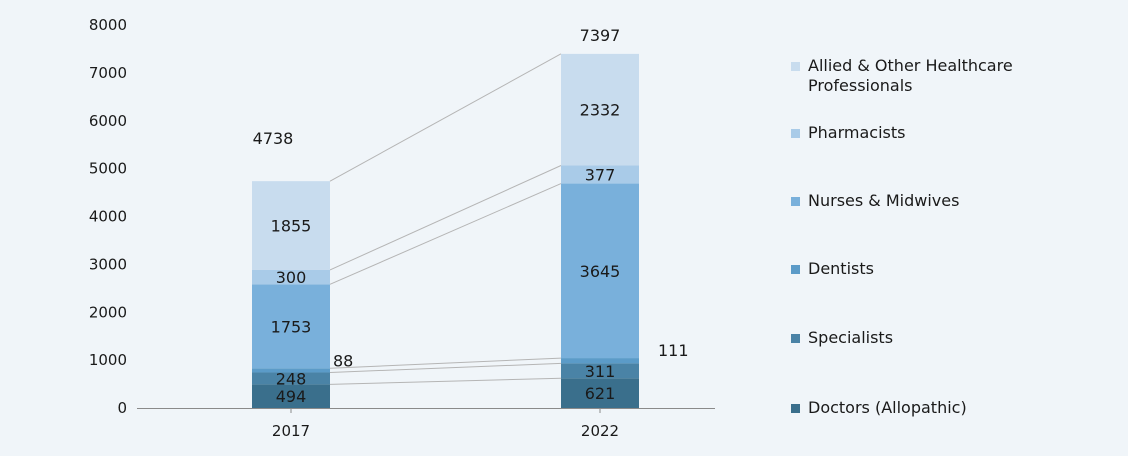 The height and width of the screenshot is (456, 1128). What do you see at coordinates (291, 431) in the screenshot?
I see `x-tick-label: 2017` at bounding box center [291, 431].